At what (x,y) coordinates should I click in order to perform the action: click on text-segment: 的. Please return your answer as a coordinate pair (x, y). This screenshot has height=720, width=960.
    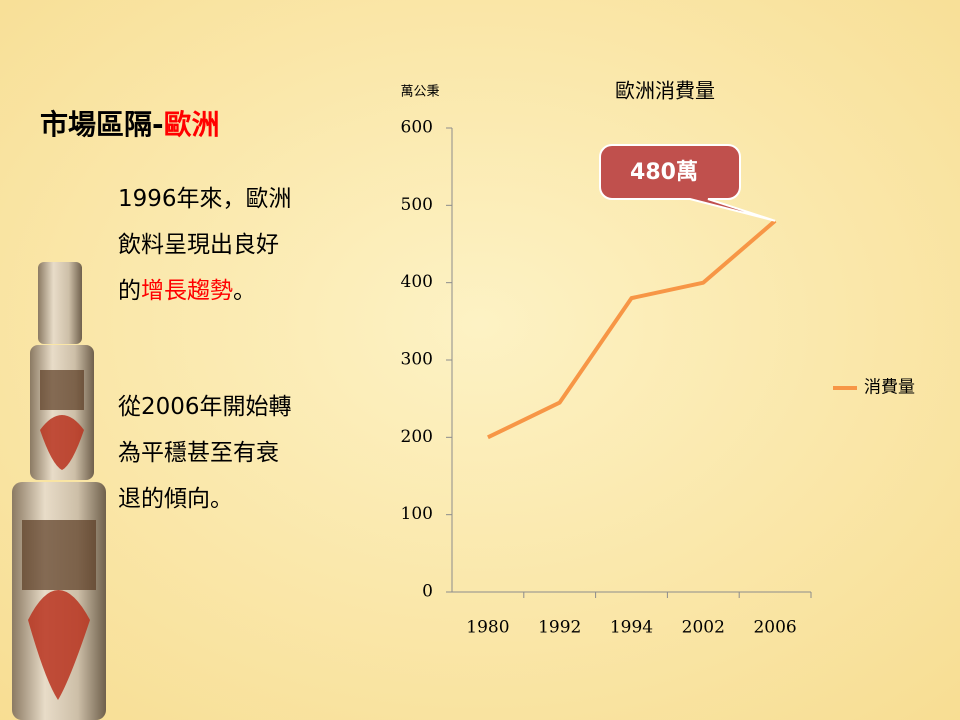
    Looking at the image, I should click on (129, 291).